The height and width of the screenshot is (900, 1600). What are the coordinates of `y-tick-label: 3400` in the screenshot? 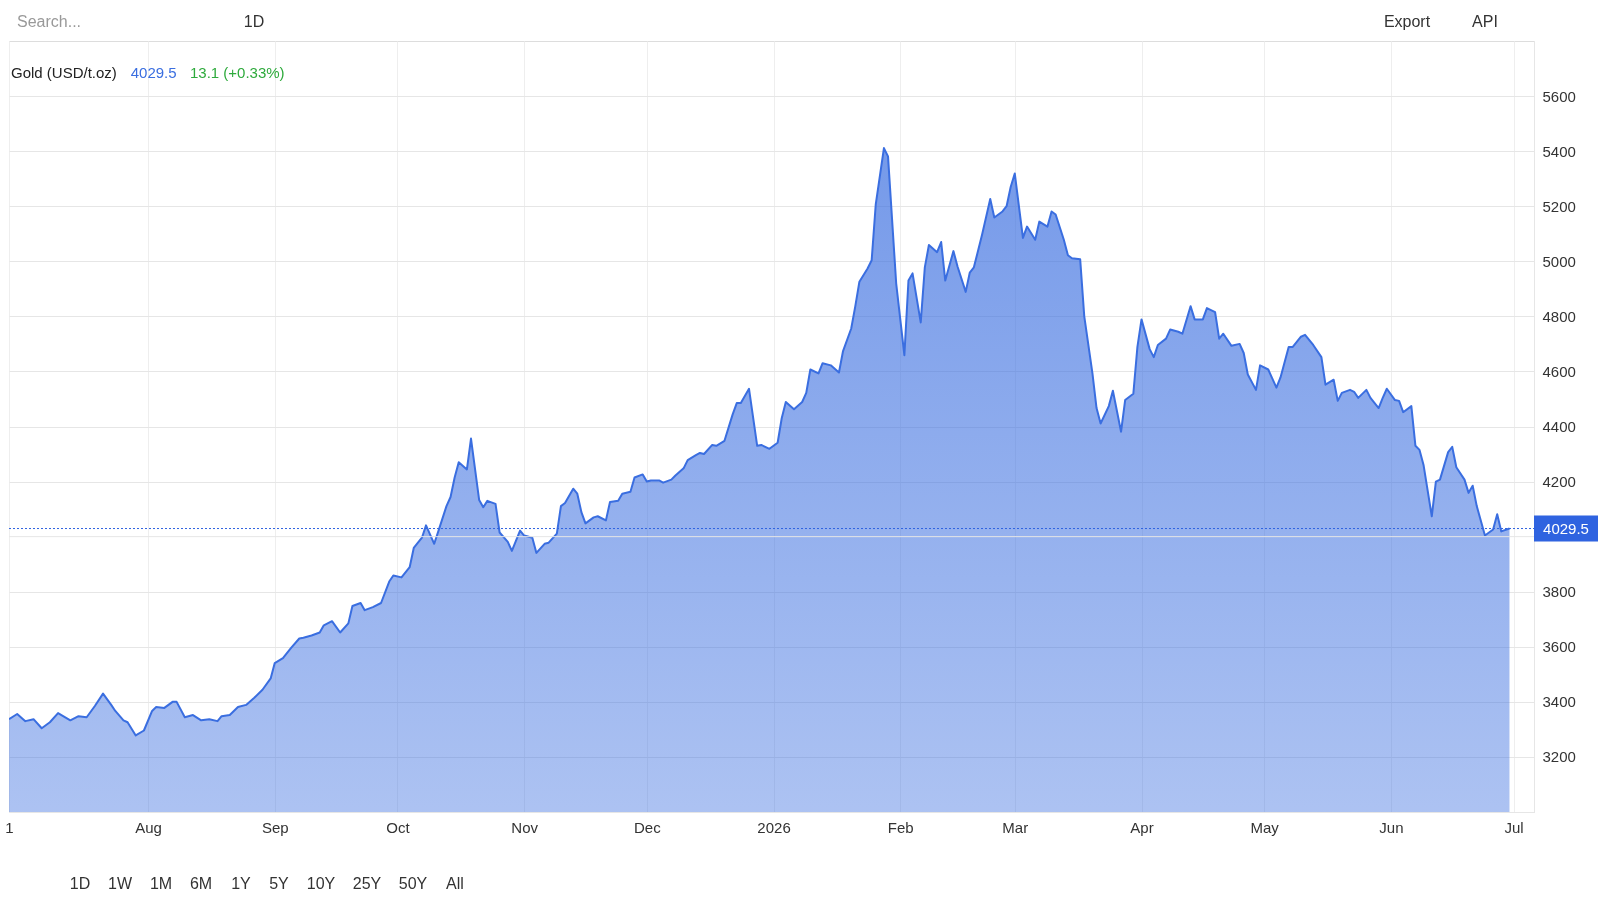 It's located at (1559, 702).